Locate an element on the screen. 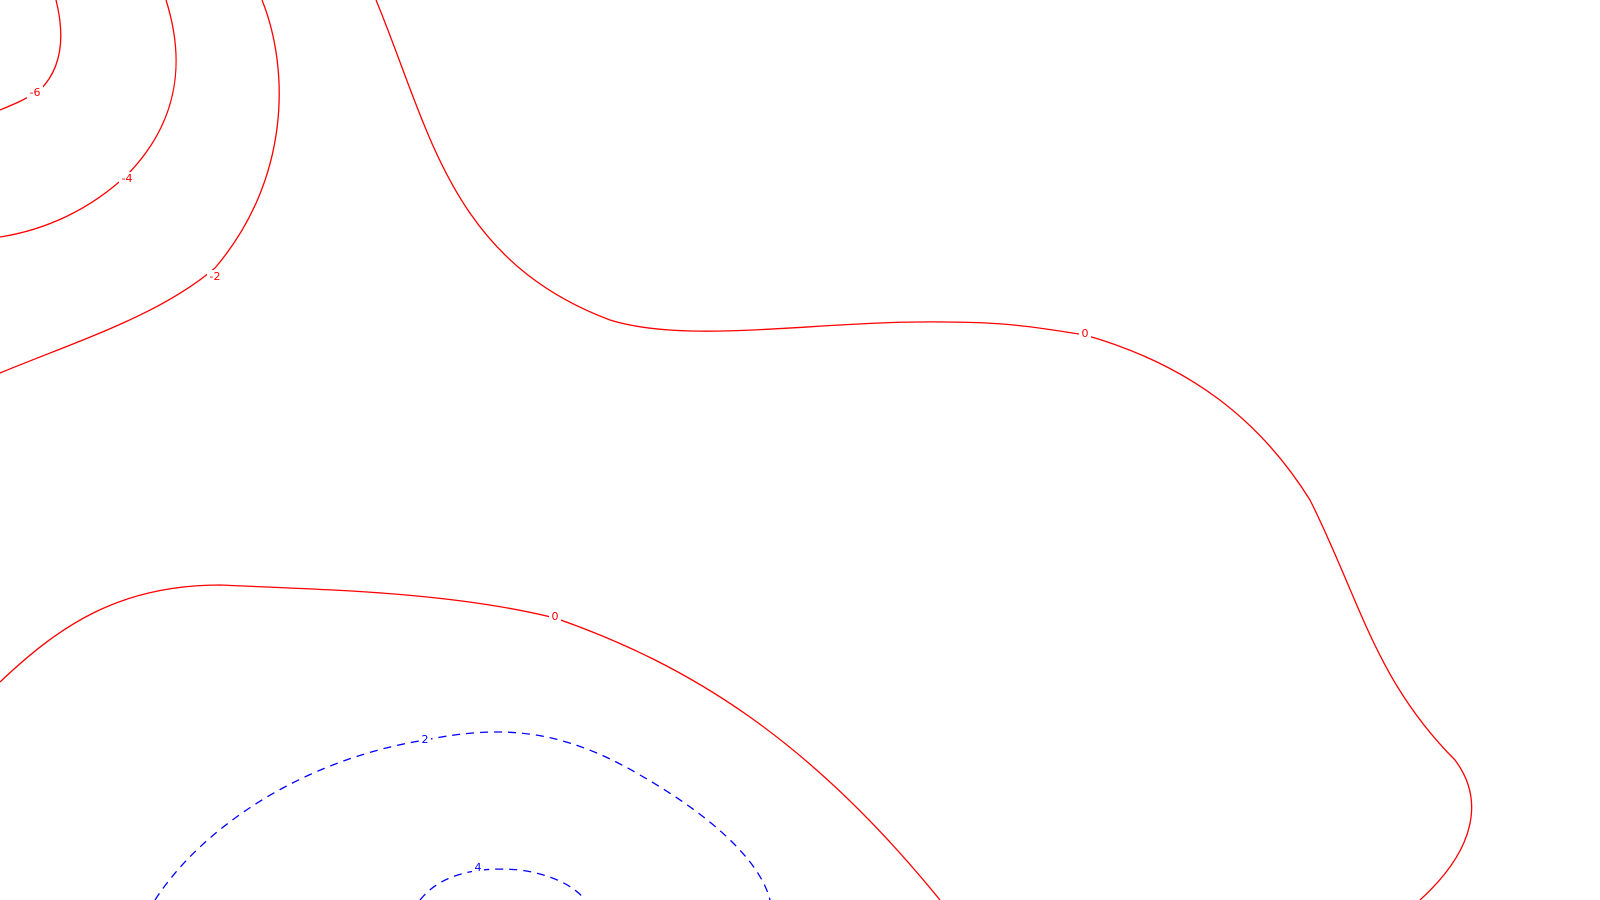 The width and height of the screenshot is (1600, 900). contour-label-minus-2: -2 is located at coordinates (215, 276).